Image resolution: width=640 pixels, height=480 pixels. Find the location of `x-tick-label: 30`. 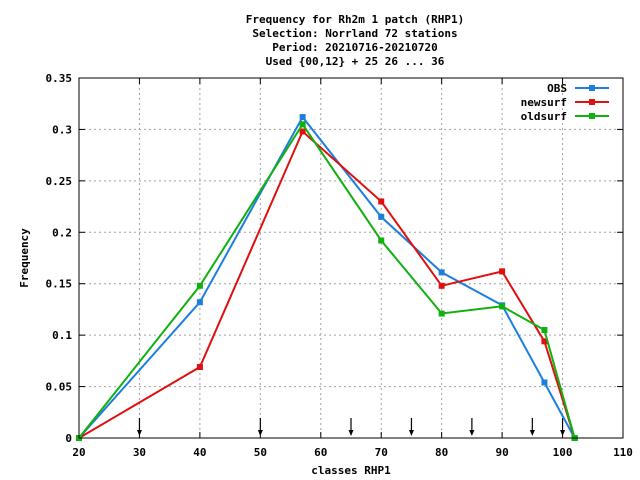

x-tick-label: 30 is located at coordinates (139, 452).